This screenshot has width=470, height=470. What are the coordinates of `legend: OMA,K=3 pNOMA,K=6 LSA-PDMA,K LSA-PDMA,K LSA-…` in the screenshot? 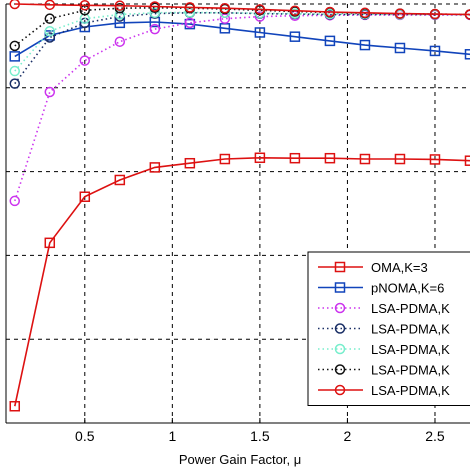 It's located at (388, 328).